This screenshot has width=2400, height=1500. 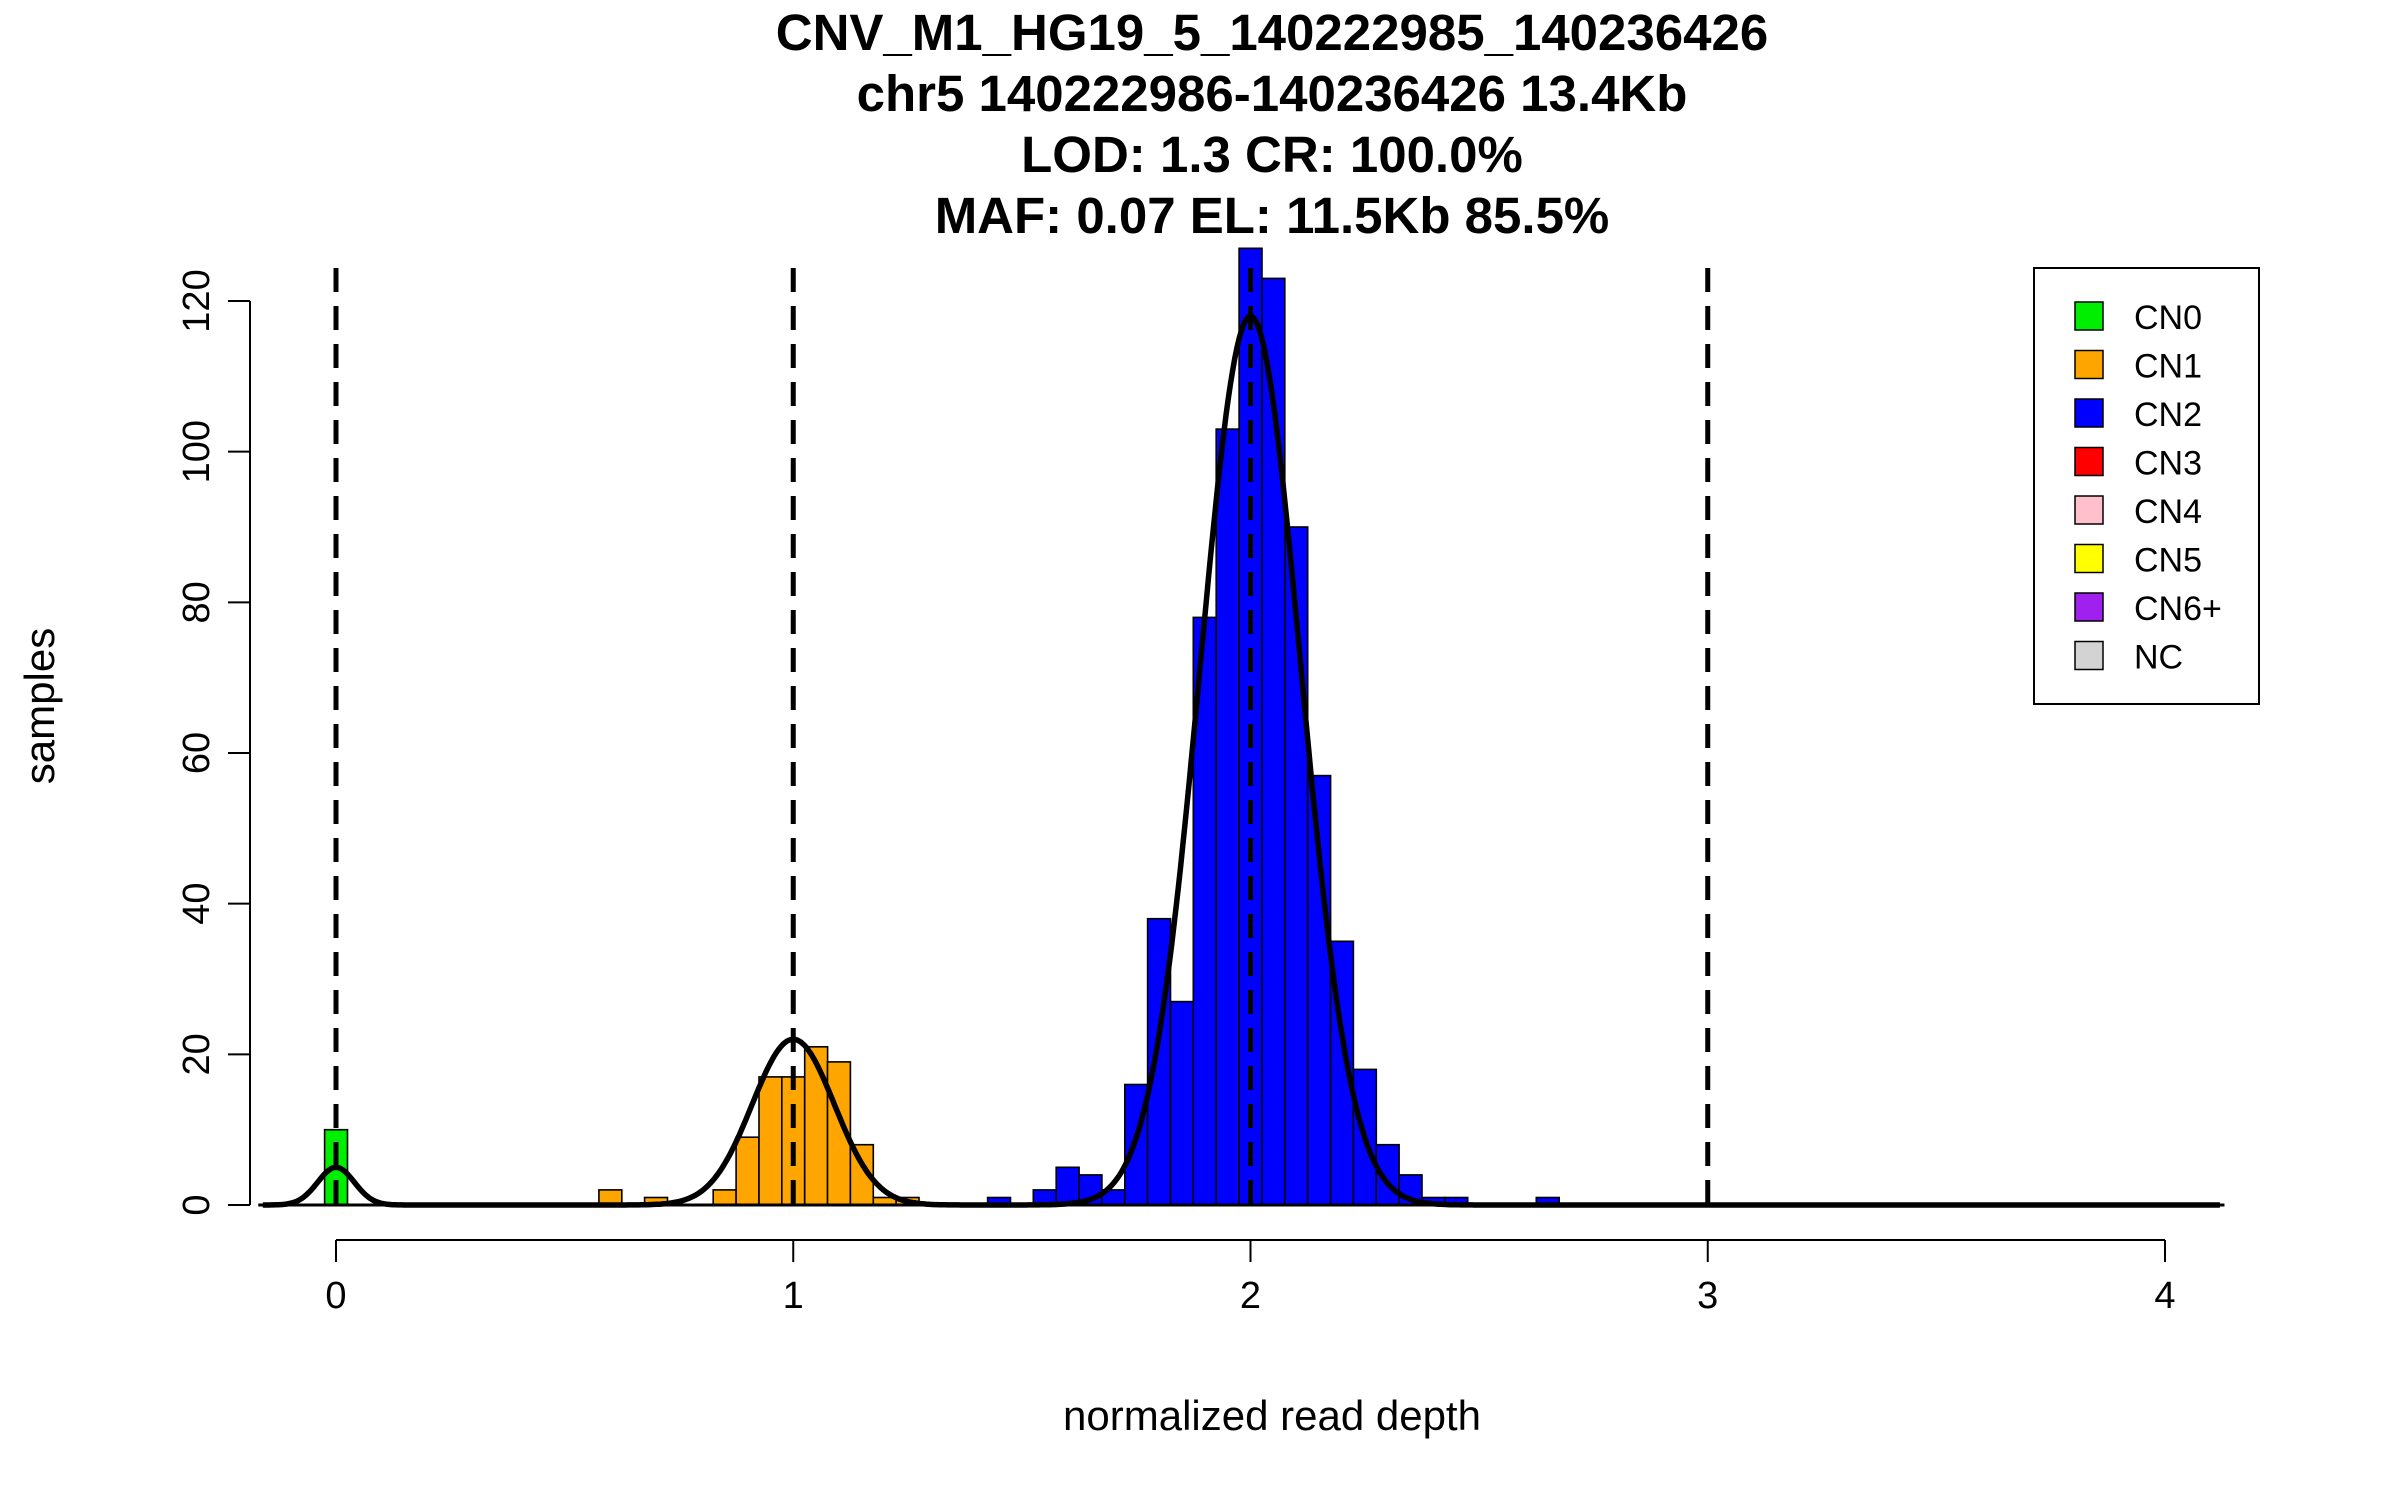 I want to click on y-axis: 0 20 40 60 80 100 120, so click(x=213, y=742).